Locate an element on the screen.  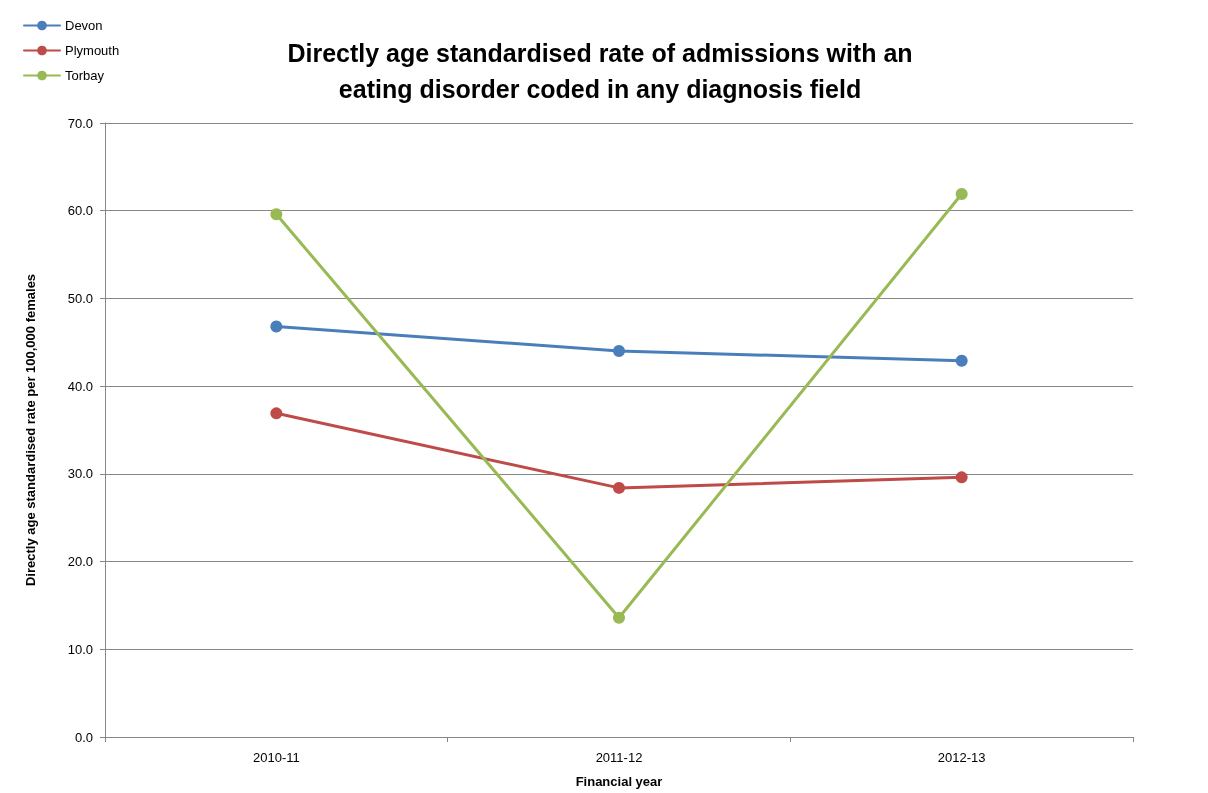
y-tick-label: 30.0 is located at coordinates (80, 474).